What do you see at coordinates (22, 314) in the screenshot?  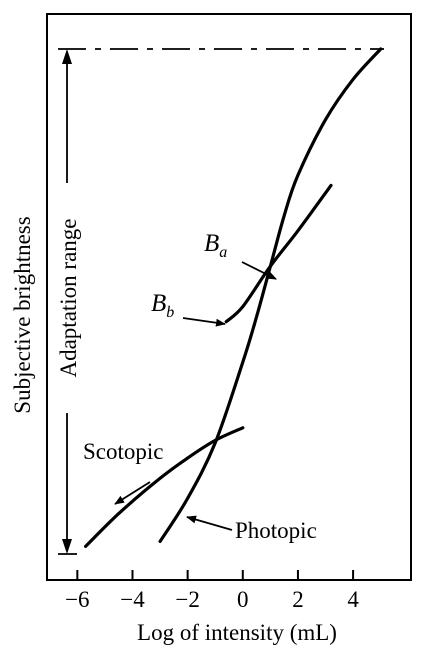 I see `y-axis-title: Subjective brightness` at bounding box center [22, 314].